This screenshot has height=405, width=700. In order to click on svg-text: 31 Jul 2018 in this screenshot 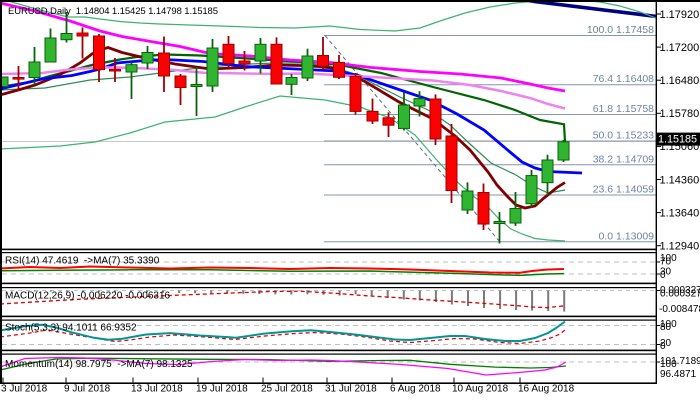, I will do `click(351, 389)`.